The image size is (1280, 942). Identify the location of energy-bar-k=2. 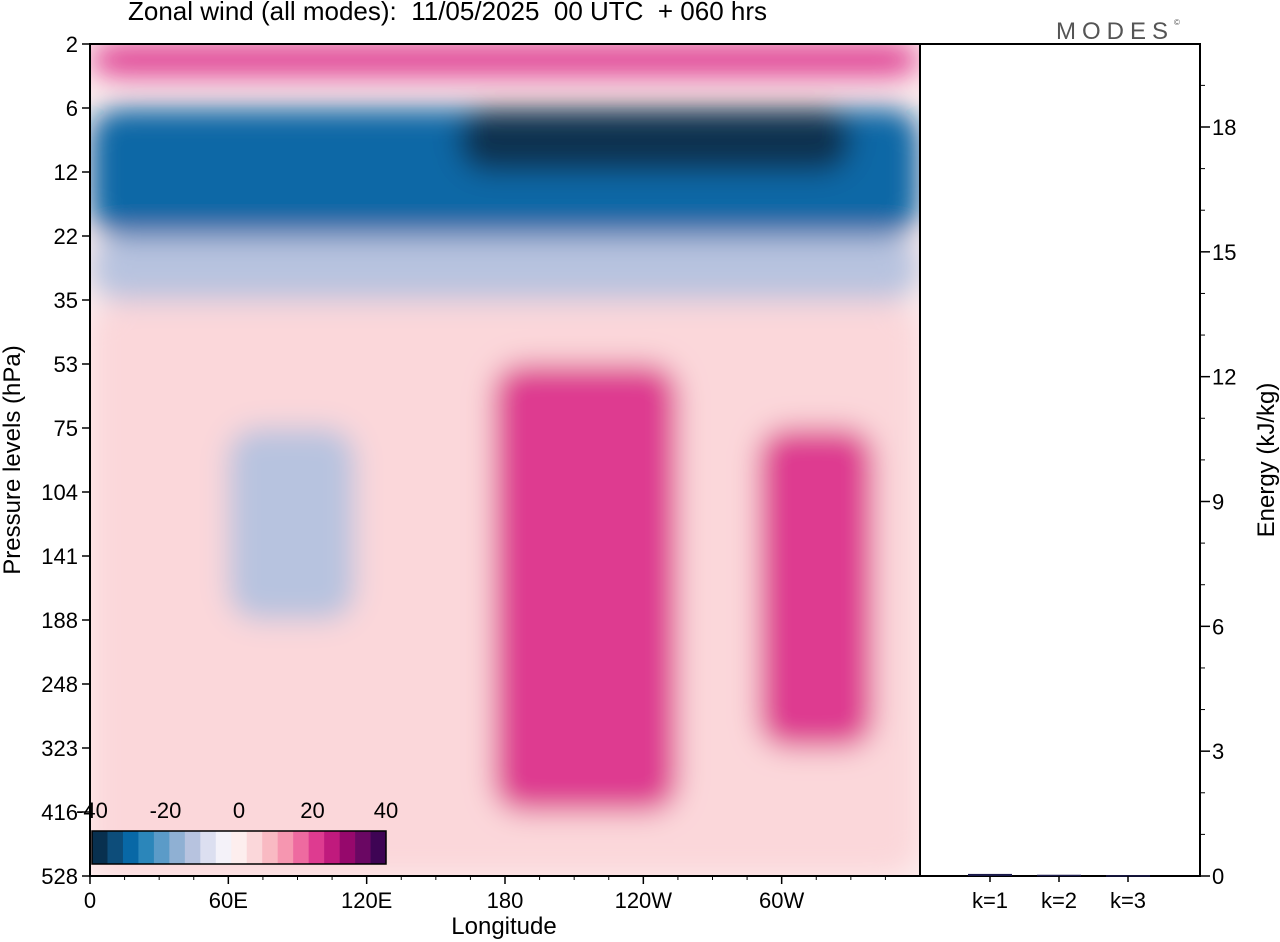
(1059, 875).